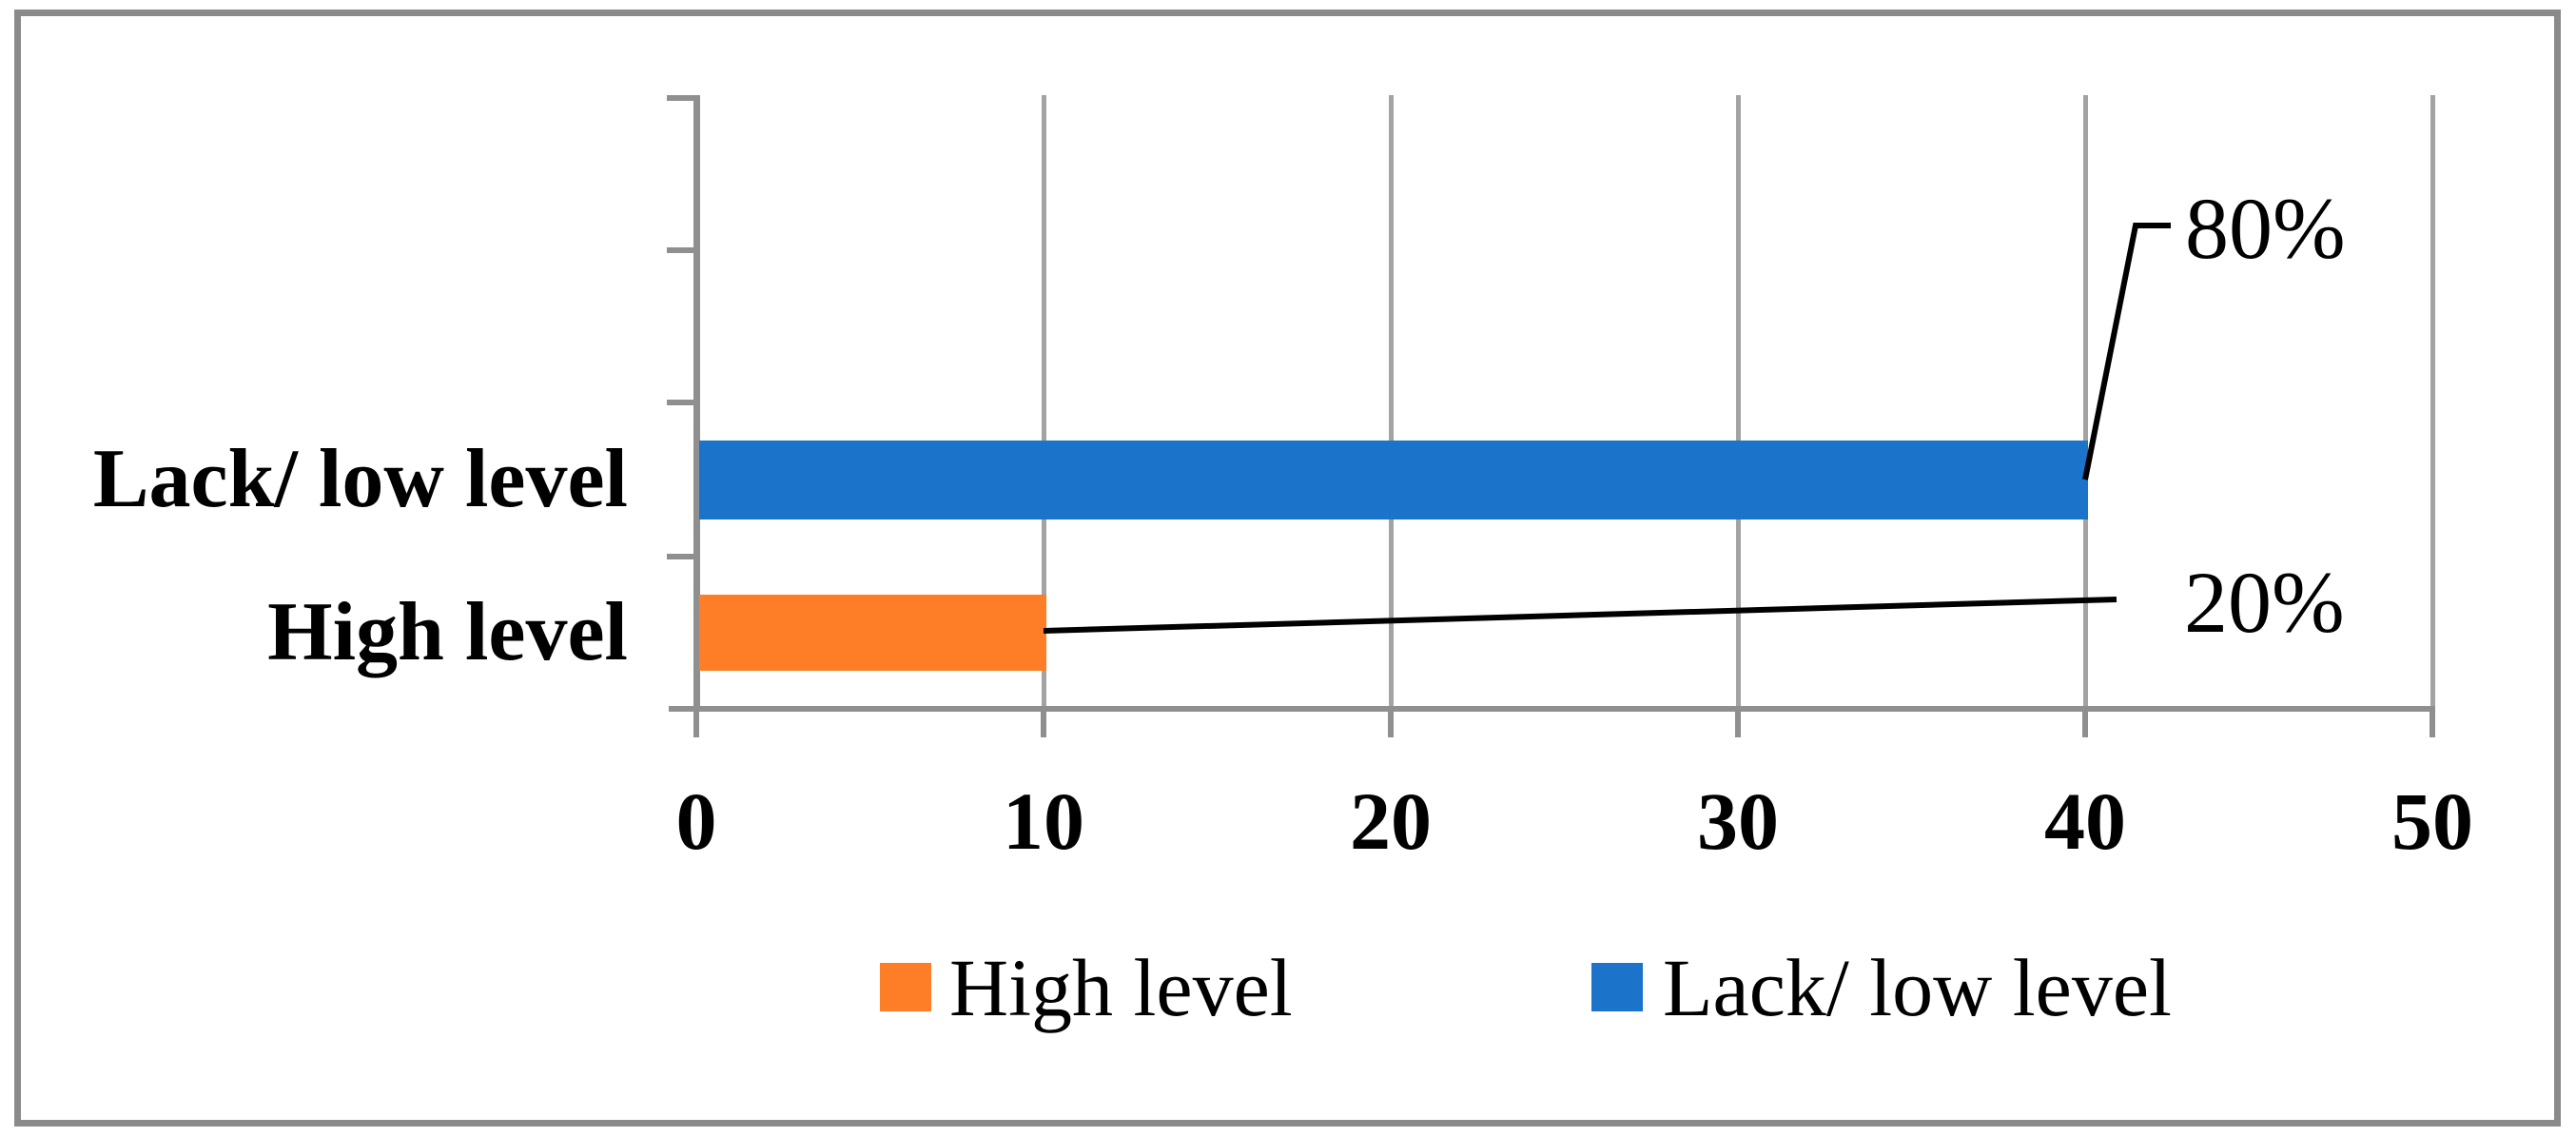  Describe the element at coordinates (2264, 602) in the screenshot. I see `data-label-20pct: 20%` at that location.